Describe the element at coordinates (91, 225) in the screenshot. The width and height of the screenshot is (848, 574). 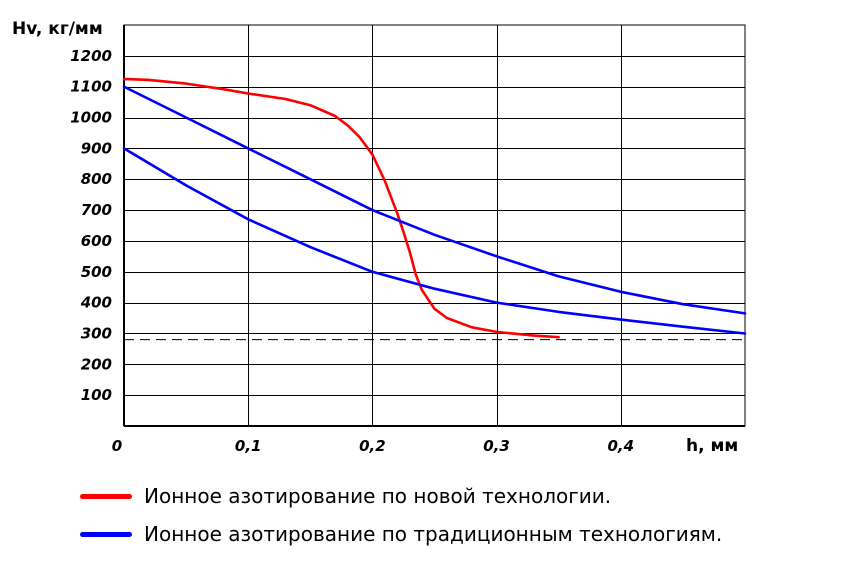
I see `y-tick-labels: 100 200 300 400 500 600 700 800 900 1000 1100 1200` at that location.